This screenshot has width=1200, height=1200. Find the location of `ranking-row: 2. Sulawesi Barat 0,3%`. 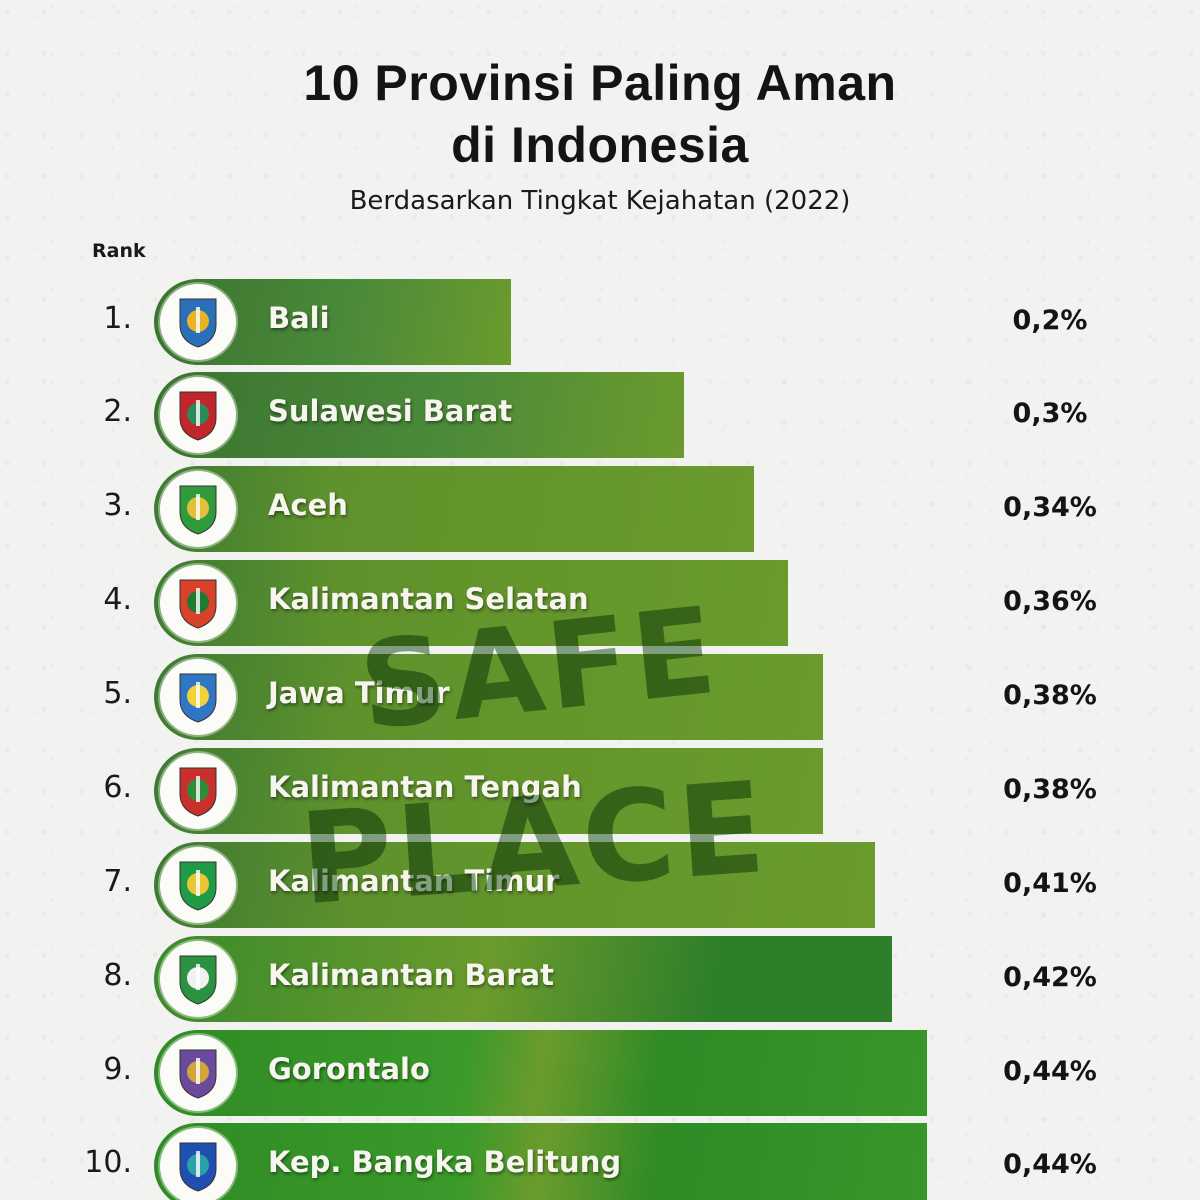

ranking-row: 2. Sulawesi Barat 0,3% is located at coordinates (600, 415).